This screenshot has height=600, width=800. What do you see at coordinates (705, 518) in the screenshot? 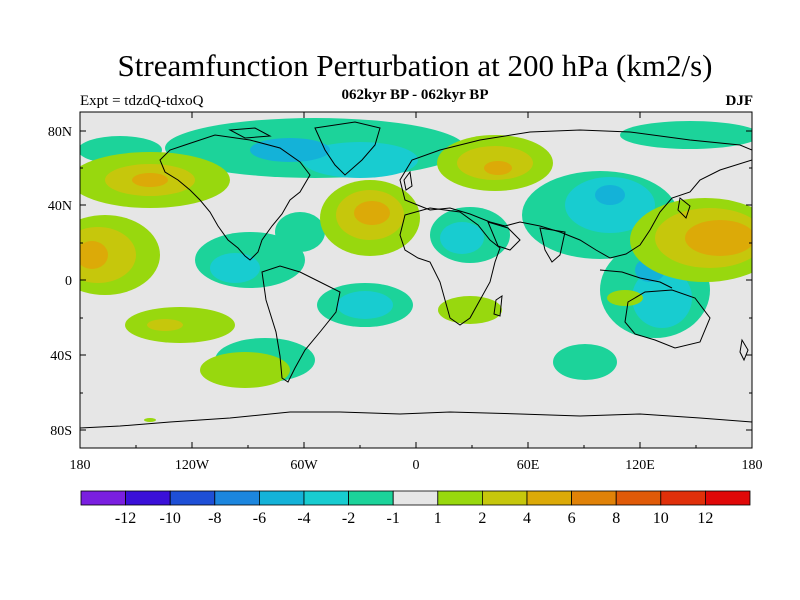
I see `colorbar-label: 12` at bounding box center [705, 518].